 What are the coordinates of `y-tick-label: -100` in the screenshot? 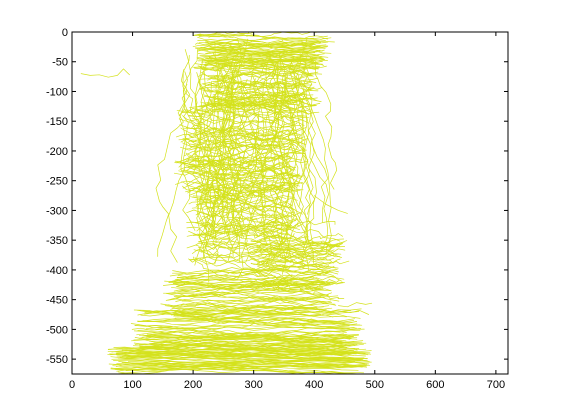 It's located at (57, 92).